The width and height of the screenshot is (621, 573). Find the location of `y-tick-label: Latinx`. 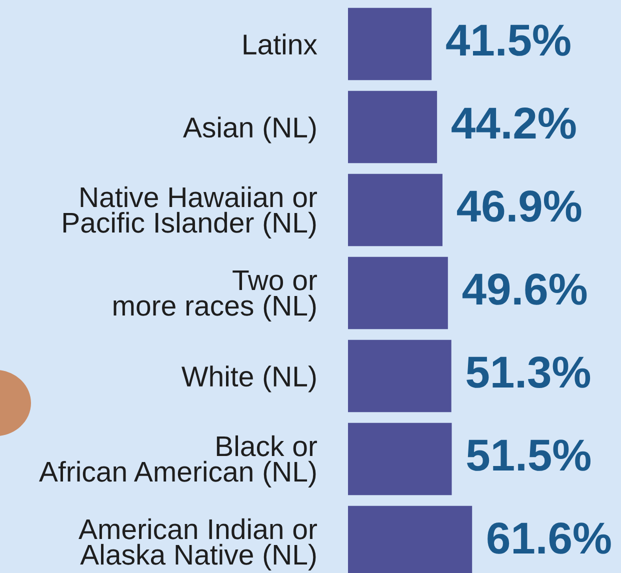

y-tick-label: Latinx is located at coordinates (281, 44).